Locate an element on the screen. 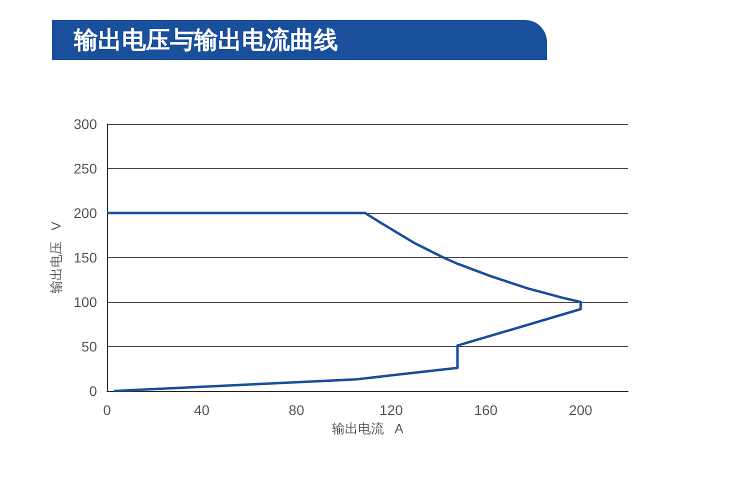 The image size is (741, 486). x-tick-label: 120 is located at coordinates (392, 410).